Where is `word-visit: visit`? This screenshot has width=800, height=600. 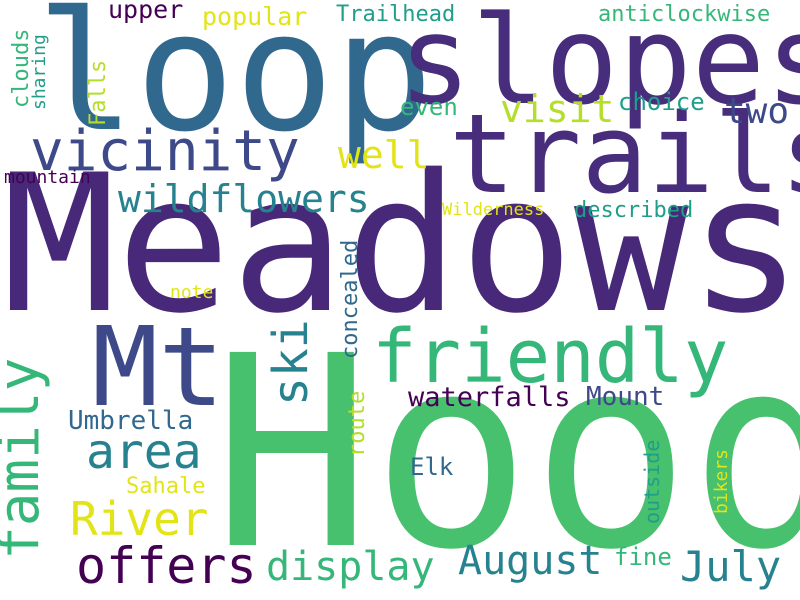
word-visit: visit is located at coordinates (557, 109).